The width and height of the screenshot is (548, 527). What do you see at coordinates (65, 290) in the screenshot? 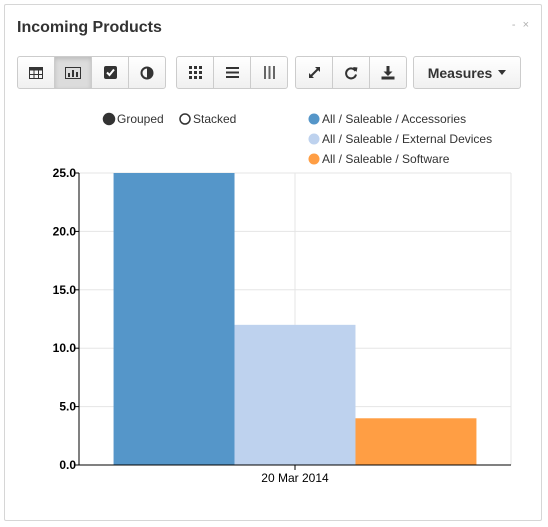
I see `y-tick-label: 15.0` at bounding box center [65, 290].